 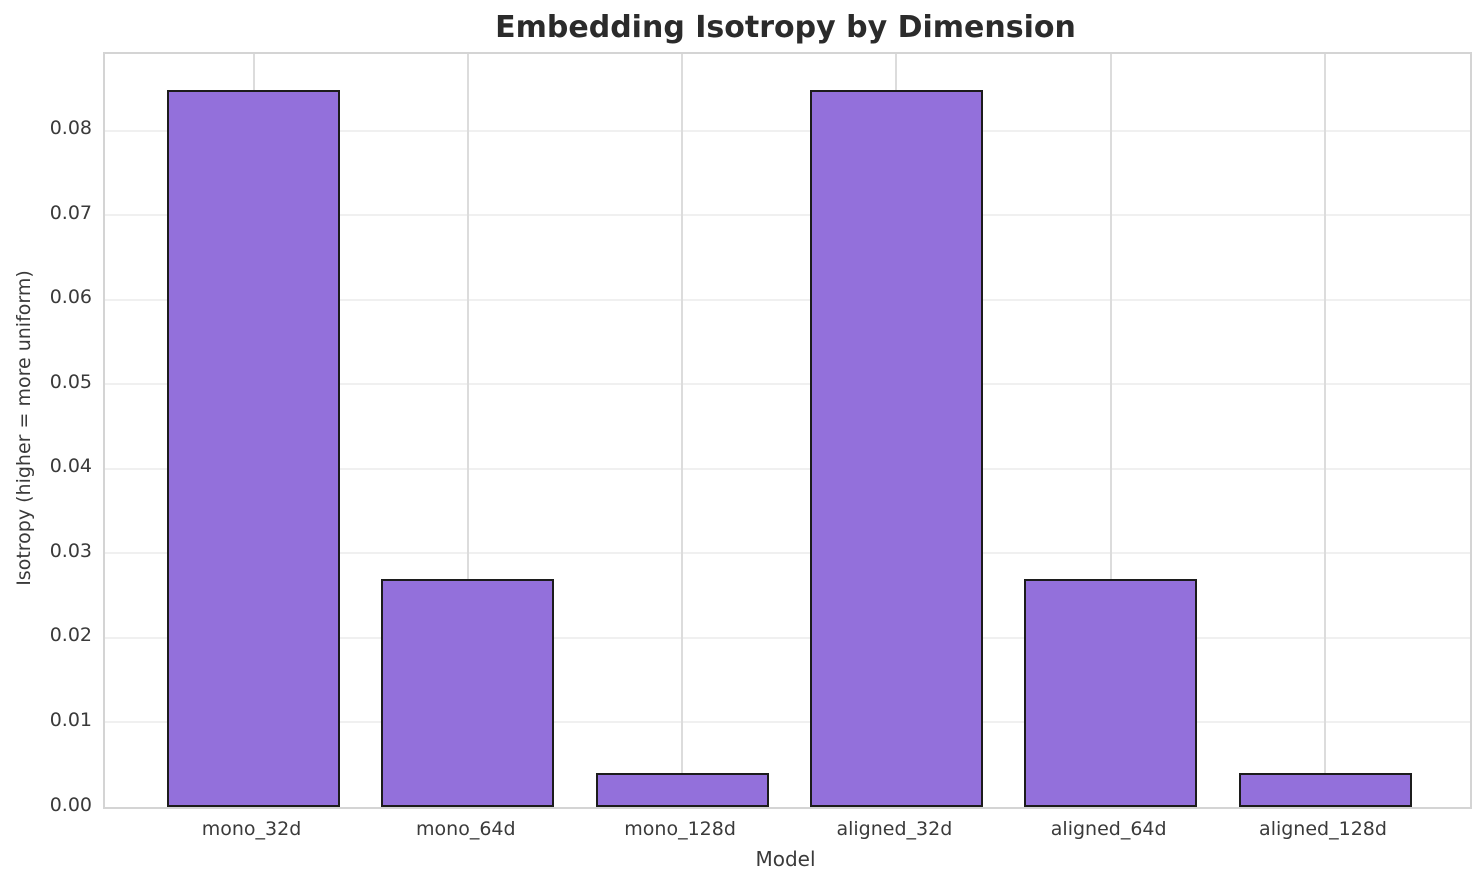 I want to click on y-tick-label: 0.04, so click(x=70, y=466).